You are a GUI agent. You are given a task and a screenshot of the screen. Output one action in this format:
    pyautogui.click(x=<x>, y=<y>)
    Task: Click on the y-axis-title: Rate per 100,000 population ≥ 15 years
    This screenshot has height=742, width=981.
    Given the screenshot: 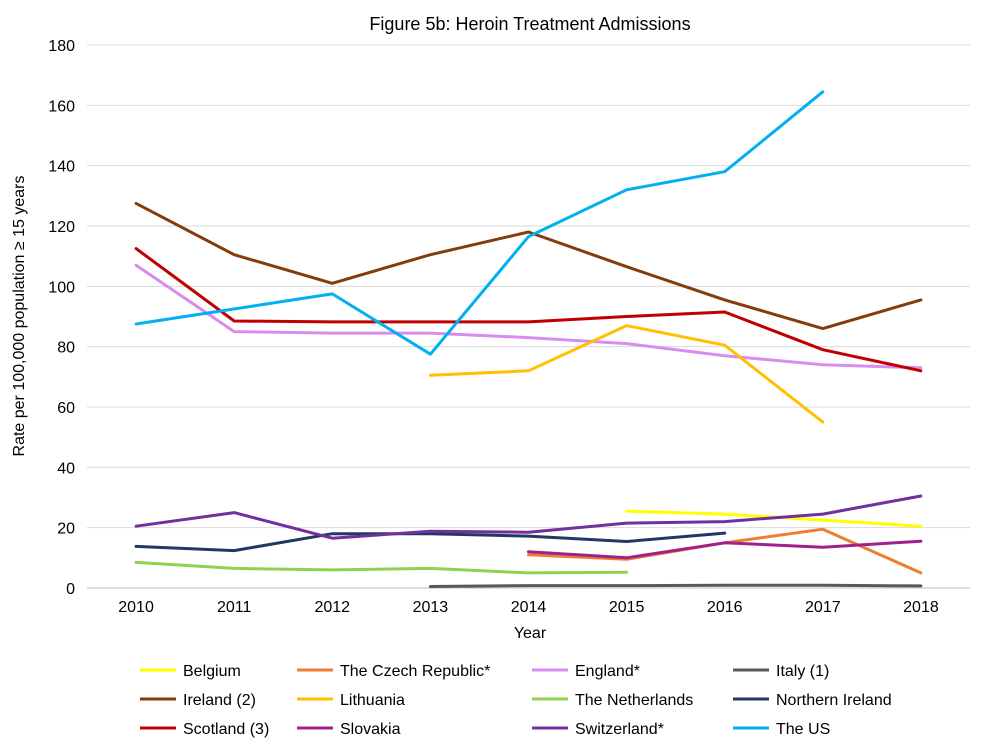 What is the action you would take?
    pyautogui.click(x=19, y=316)
    